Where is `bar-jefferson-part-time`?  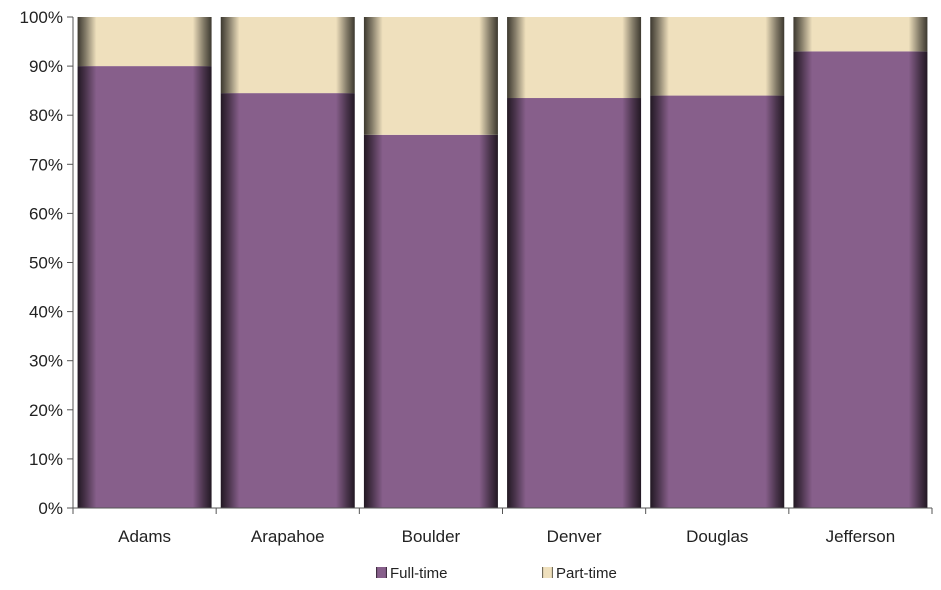
bar-jefferson-part-time is located at coordinates (860, 34).